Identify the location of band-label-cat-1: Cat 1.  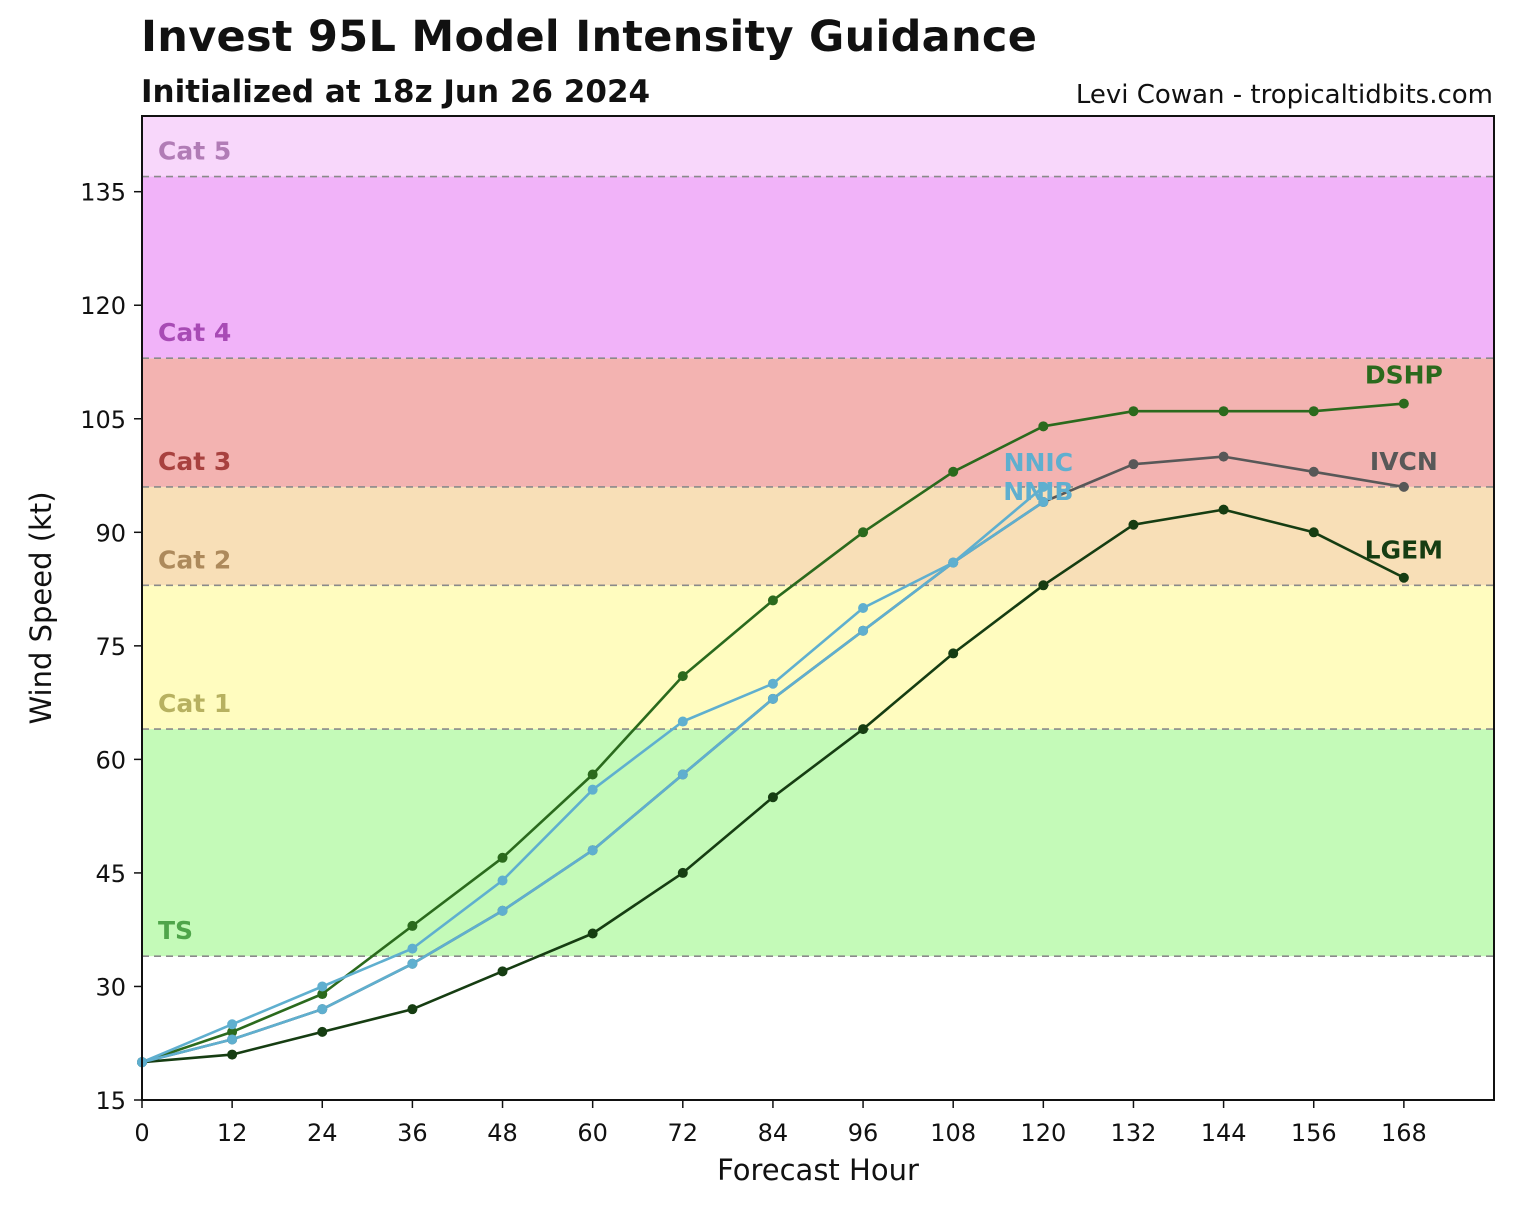
(194, 703).